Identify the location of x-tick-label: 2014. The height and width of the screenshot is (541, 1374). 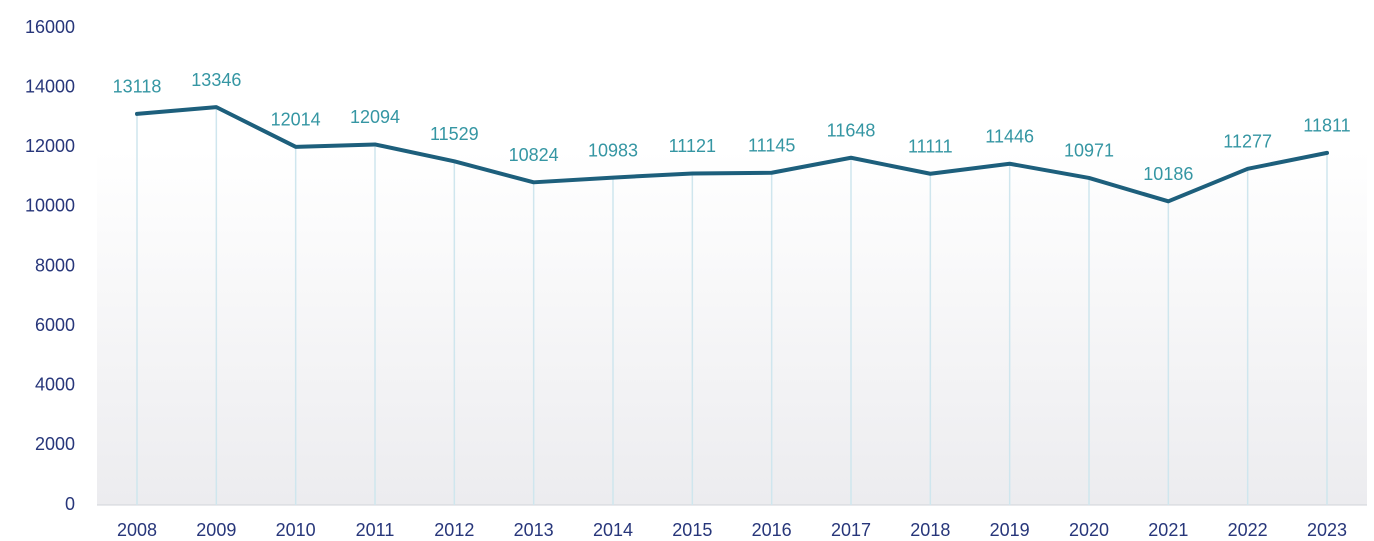
(613, 530).